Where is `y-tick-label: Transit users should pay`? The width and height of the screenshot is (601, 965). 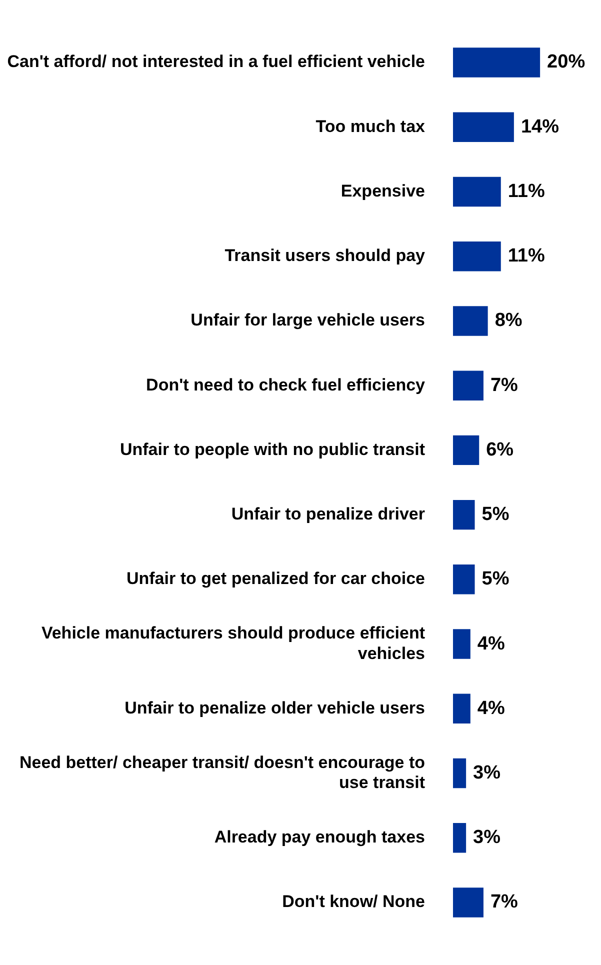 y-tick-label: Transit users should pay is located at coordinates (325, 256).